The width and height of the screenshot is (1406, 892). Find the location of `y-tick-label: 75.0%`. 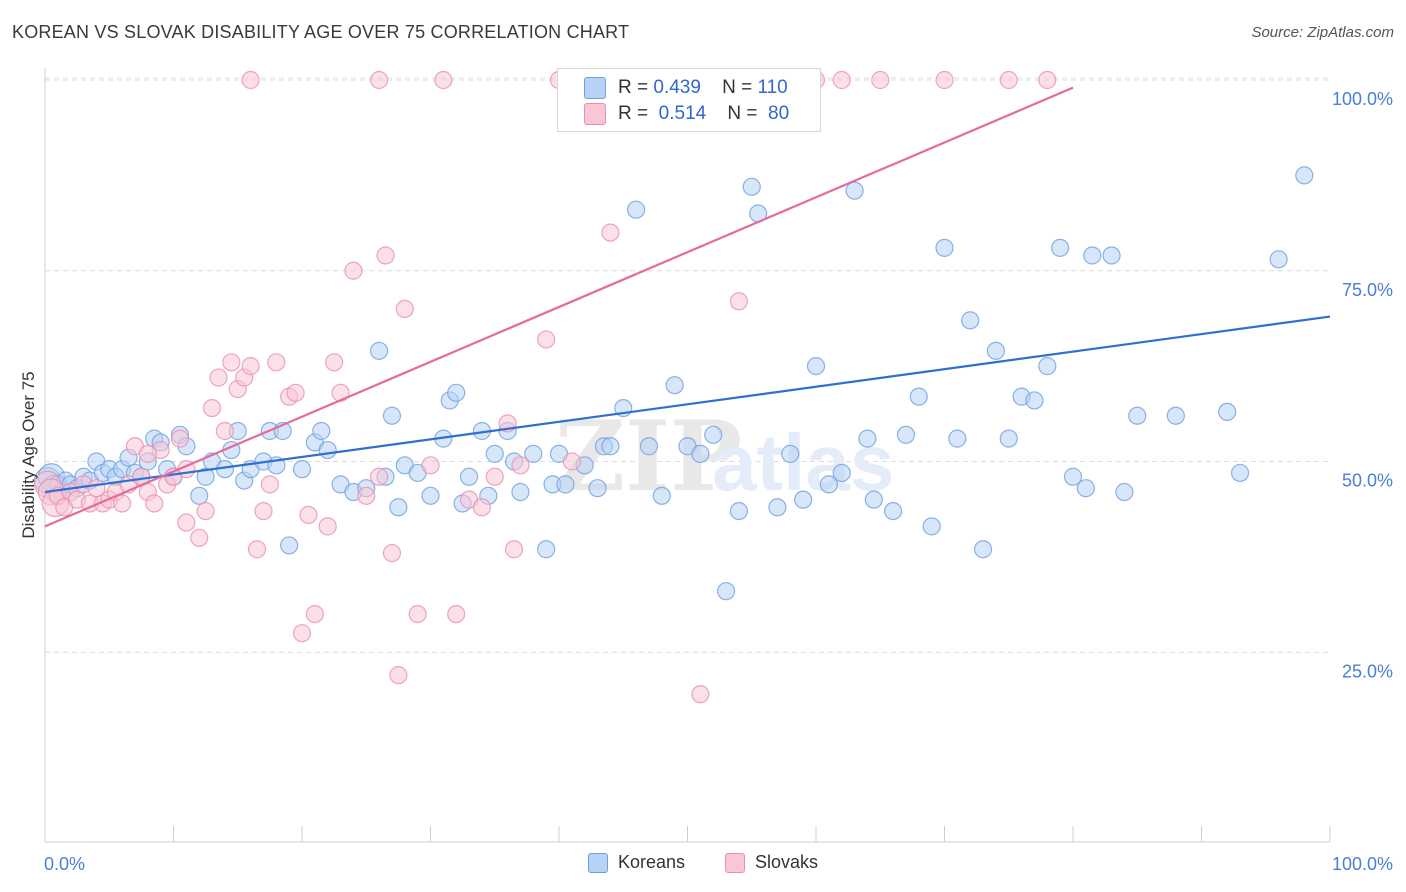

y-tick-label: 75.0% is located at coordinates (1367, 290).